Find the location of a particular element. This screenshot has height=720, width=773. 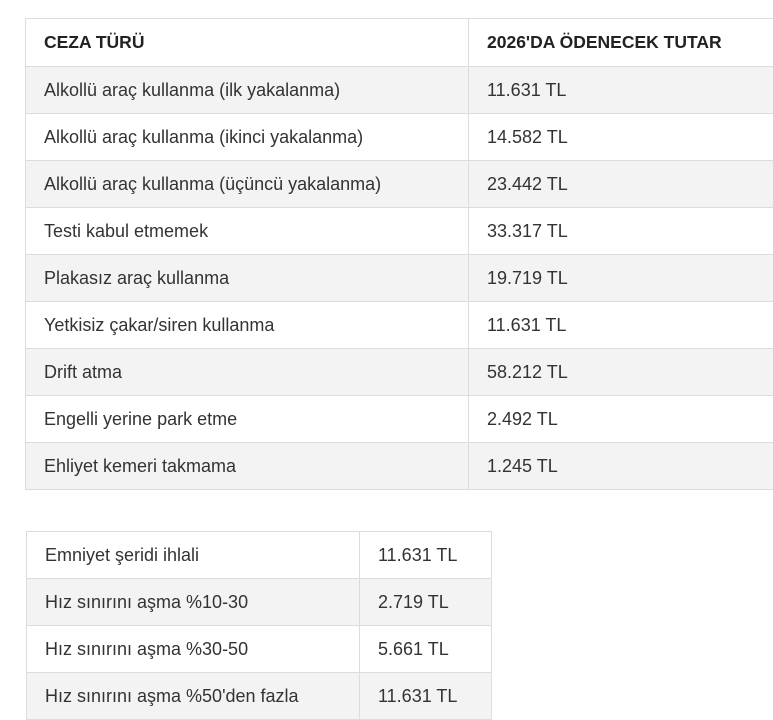

header-amount: 2026'DA ÖDENECEK TUTAR is located at coordinates (620, 42).